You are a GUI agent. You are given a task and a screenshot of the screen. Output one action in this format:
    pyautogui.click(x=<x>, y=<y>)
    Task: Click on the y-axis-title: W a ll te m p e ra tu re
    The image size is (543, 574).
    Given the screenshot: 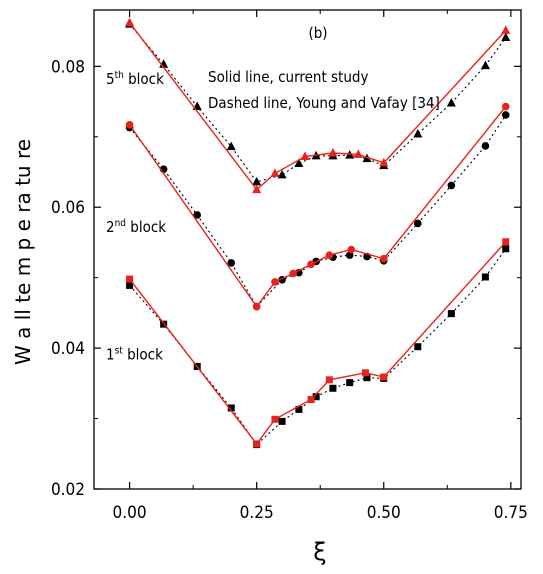 What is the action you would take?
    pyautogui.click(x=23, y=252)
    